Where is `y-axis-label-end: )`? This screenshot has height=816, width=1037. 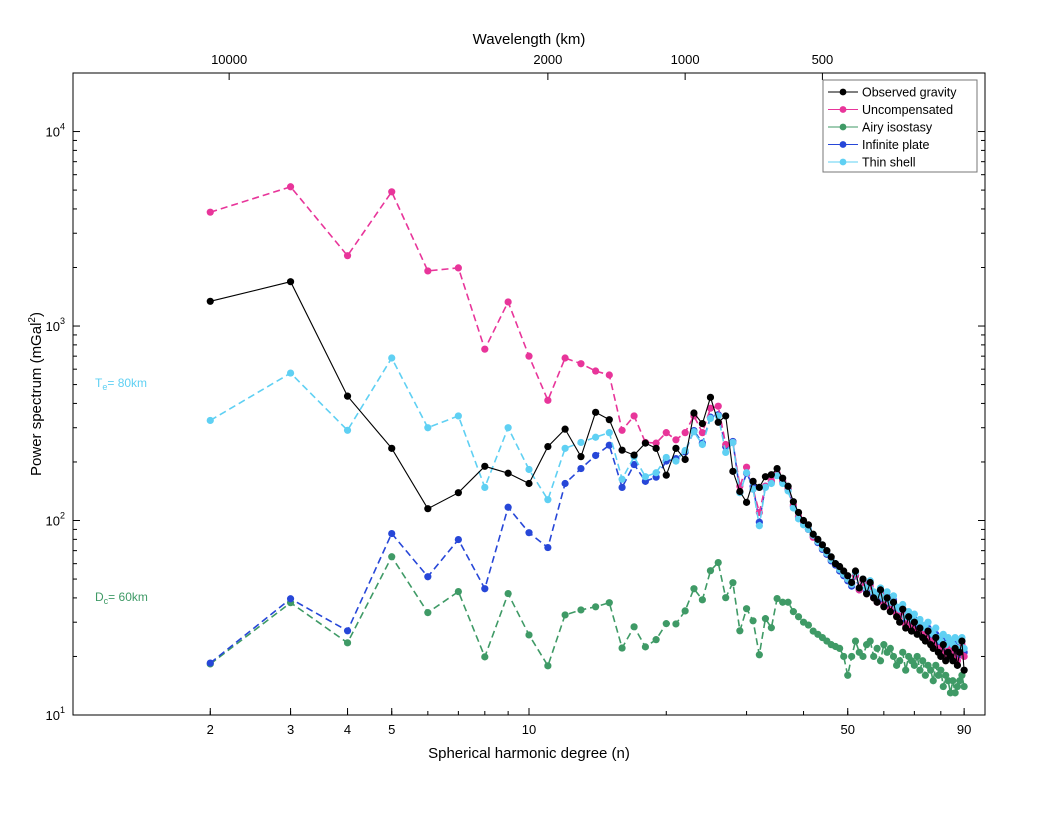
y-axis-label-end: ) is located at coordinates (36, 314).